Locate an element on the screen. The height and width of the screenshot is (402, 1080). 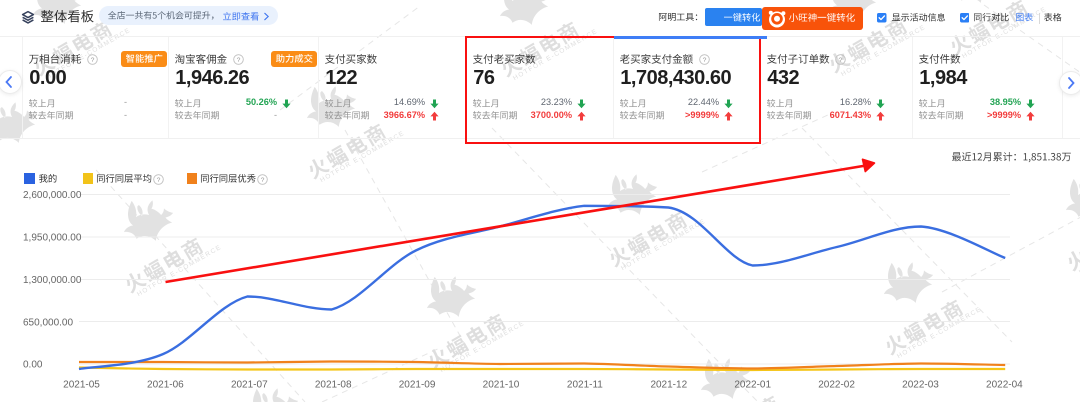
svg-text: 2022-03 is located at coordinates (920, 385).